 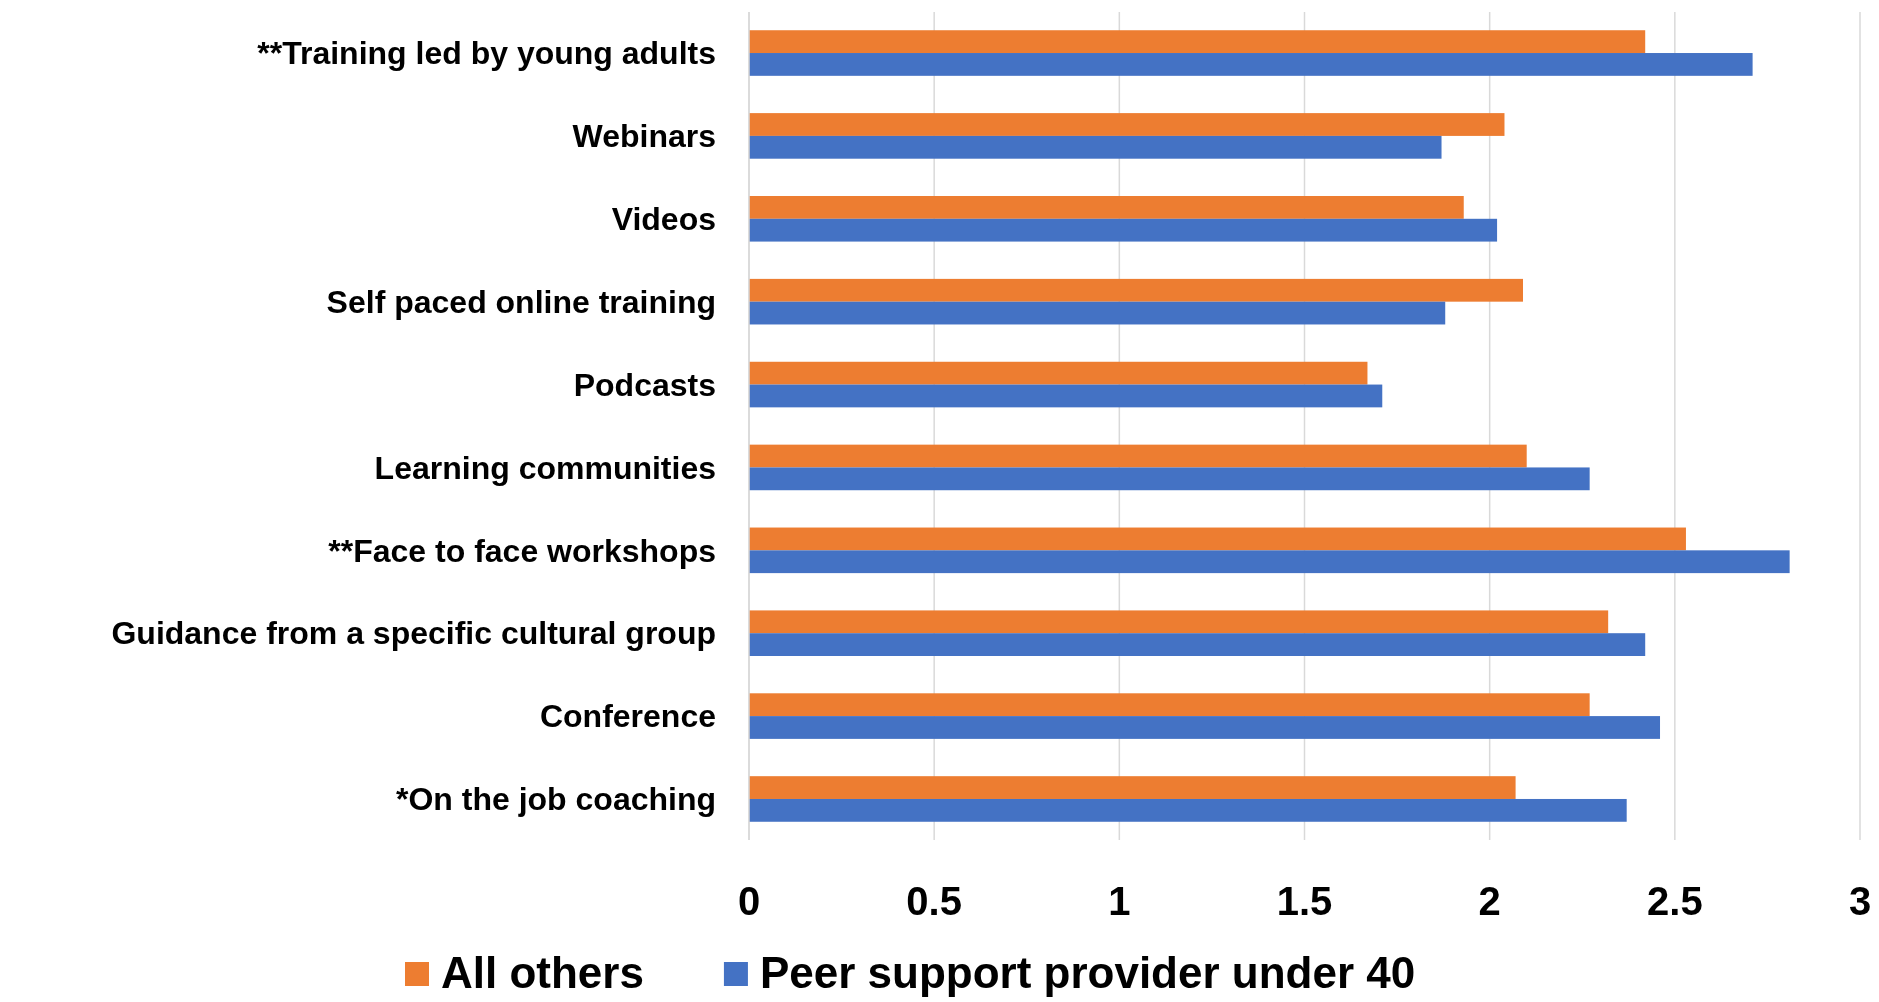 What do you see at coordinates (413, 633) in the screenshot?
I see `y-tick-label: Guidance from a specific cultural group` at bounding box center [413, 633].